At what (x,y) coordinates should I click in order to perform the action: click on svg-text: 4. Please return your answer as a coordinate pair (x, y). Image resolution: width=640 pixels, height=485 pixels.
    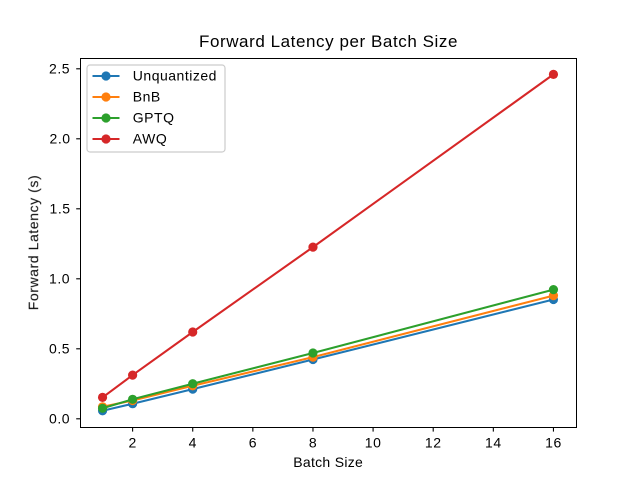
    Looking at the image, I should click on (193, 443).